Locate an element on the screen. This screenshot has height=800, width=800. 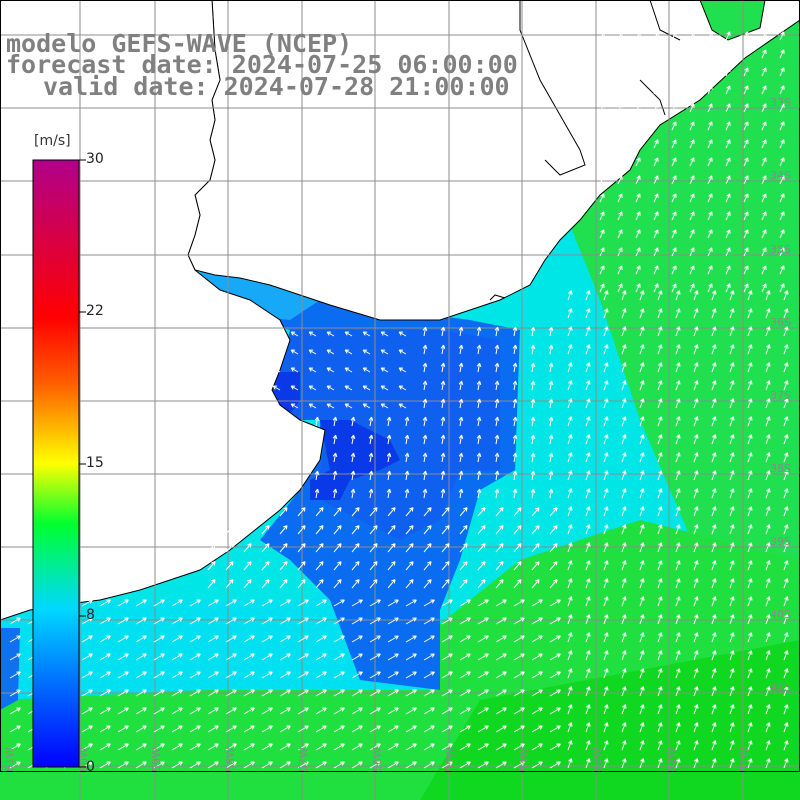
lon-label: 56W is located at coordinates (377, 759).